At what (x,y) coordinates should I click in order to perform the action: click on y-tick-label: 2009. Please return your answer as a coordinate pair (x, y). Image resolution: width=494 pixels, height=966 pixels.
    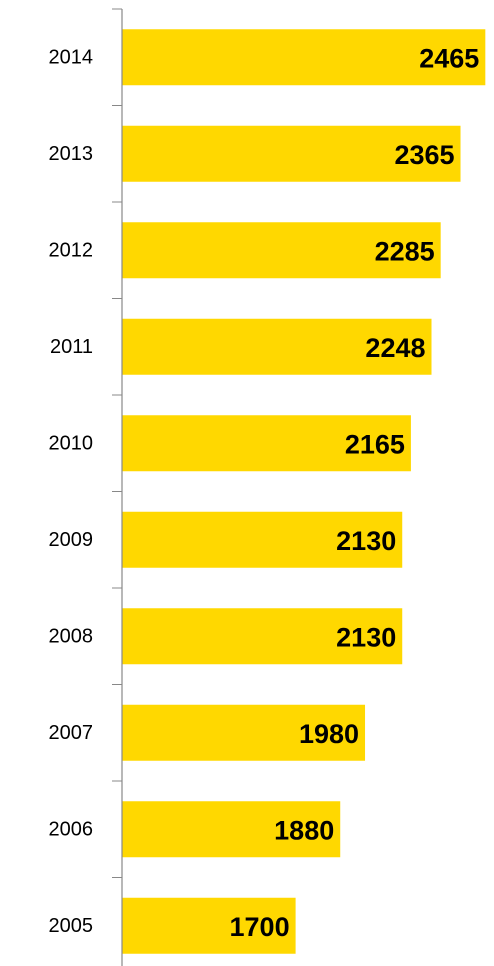
    Looking at the image, I should click on (71, 540).